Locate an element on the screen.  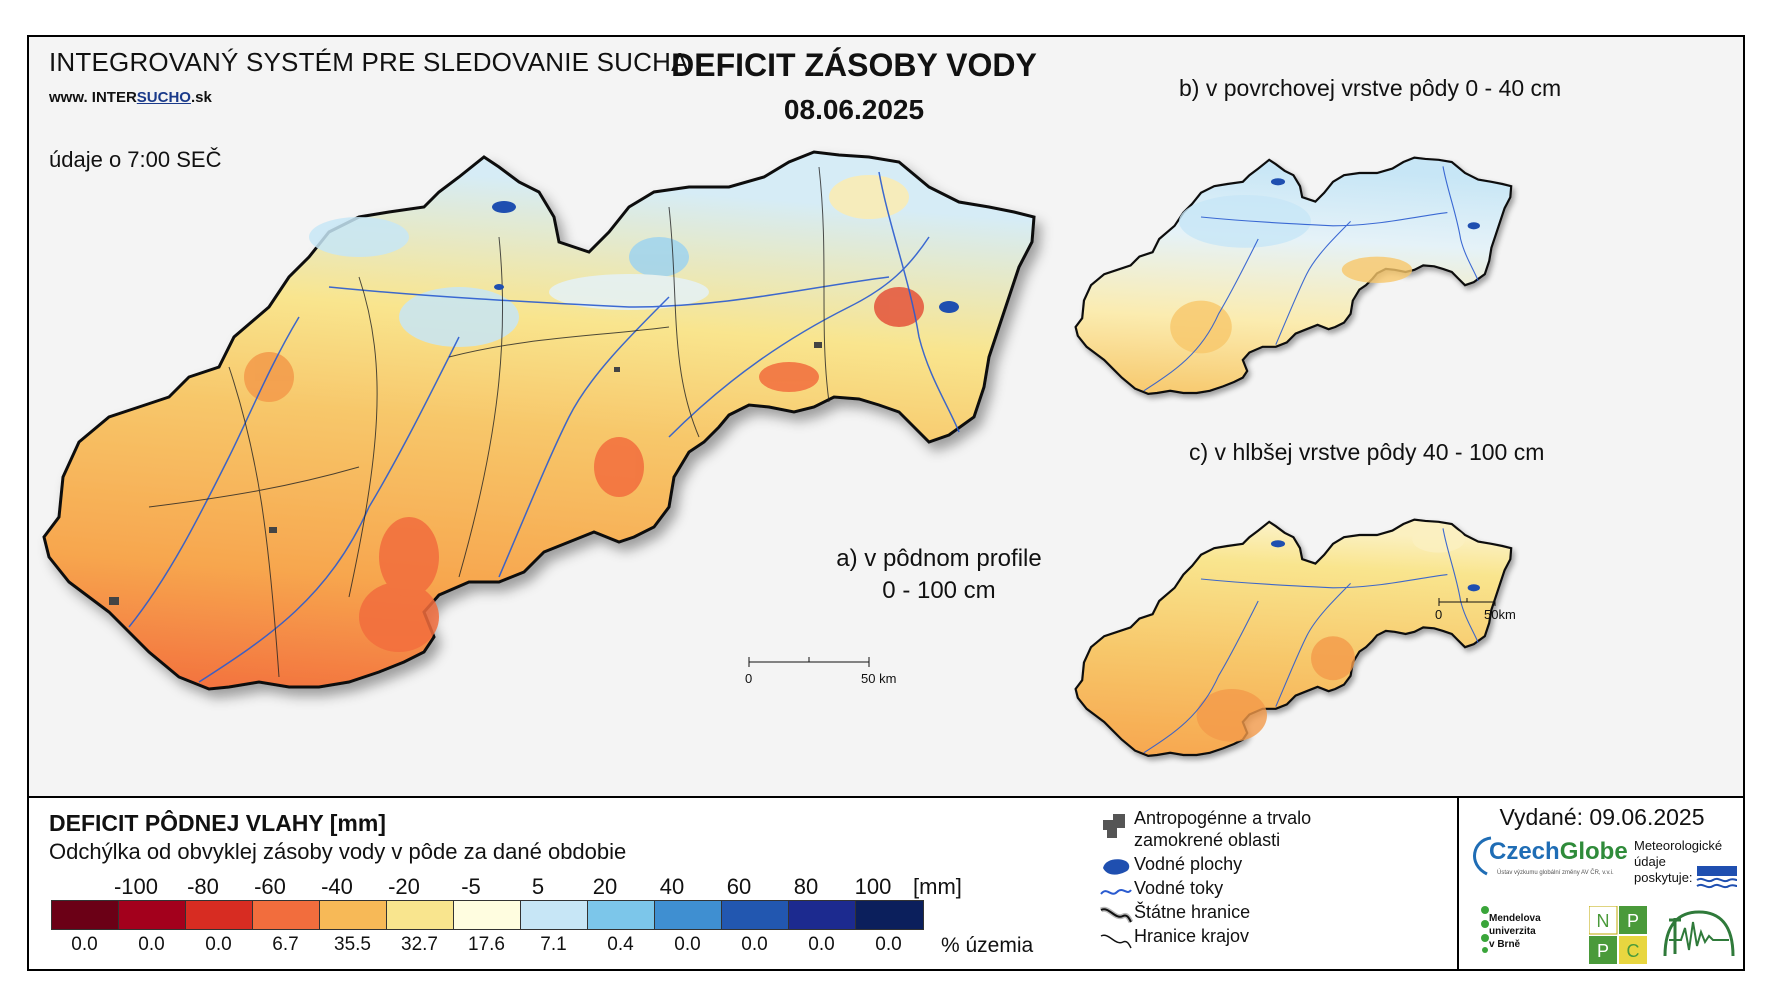
map-b-surface-layer is located at coordinates (1293, 275).